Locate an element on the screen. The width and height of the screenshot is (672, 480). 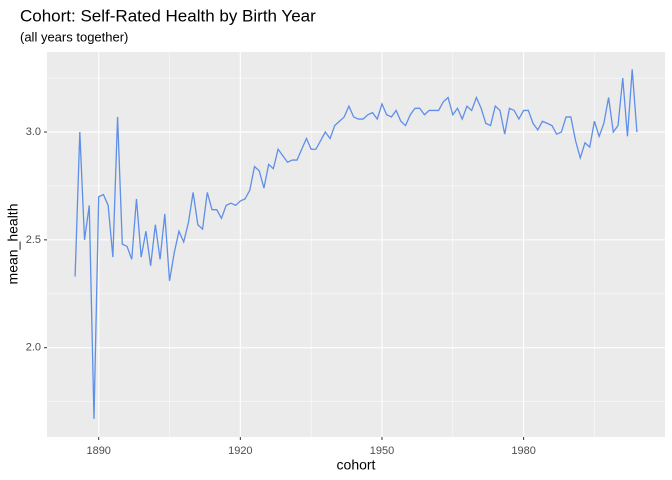
x-tick-label: 1980 is located at coordinates (523, 451).